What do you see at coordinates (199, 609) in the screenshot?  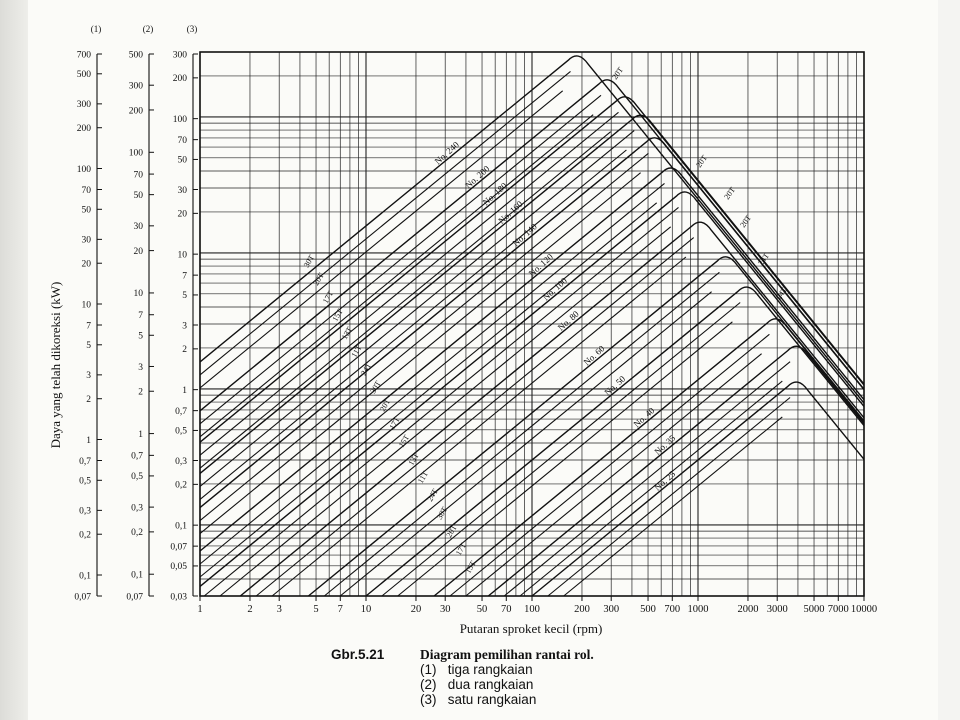 I see `x-tick-label: 1` at bounding box center [199, 609].